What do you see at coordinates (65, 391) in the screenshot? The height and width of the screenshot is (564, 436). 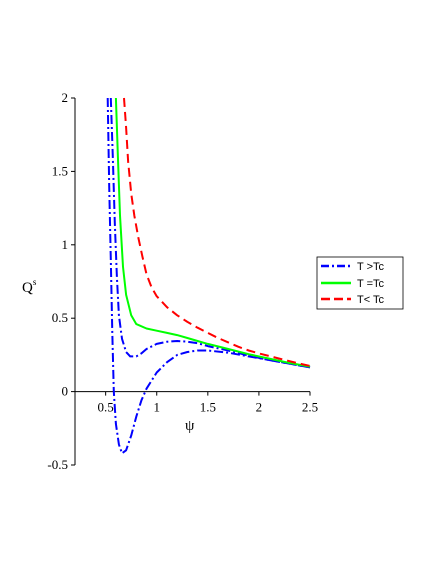 I see `y-tick-label: 0` at bounding box center [65, 391].